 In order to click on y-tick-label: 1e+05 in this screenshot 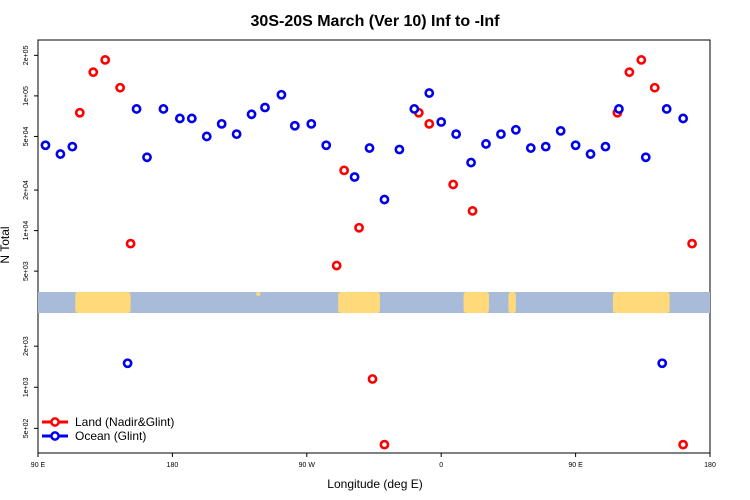, I will do `click(26, 96)`.